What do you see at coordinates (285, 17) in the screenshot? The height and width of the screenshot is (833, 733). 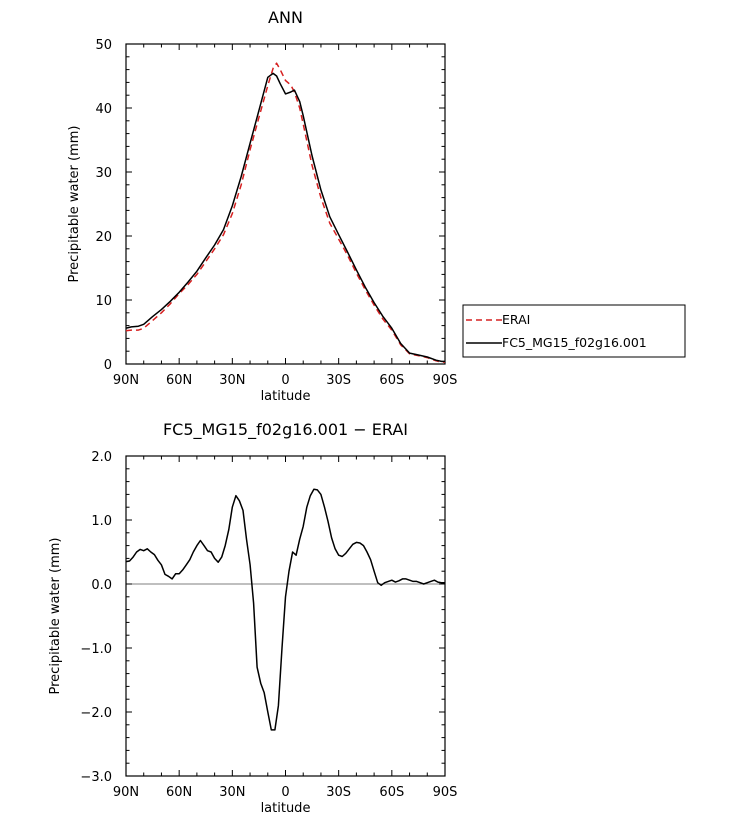 I see `chart-title: ANN` at bounding box center [285, 17].